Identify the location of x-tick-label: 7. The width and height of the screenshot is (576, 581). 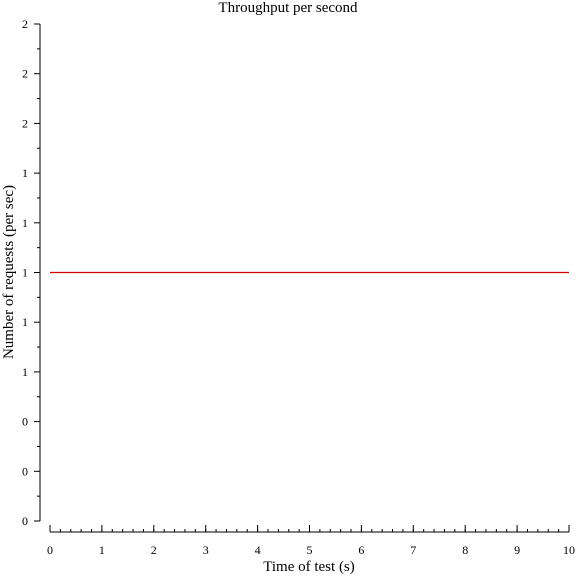
(413, 550).